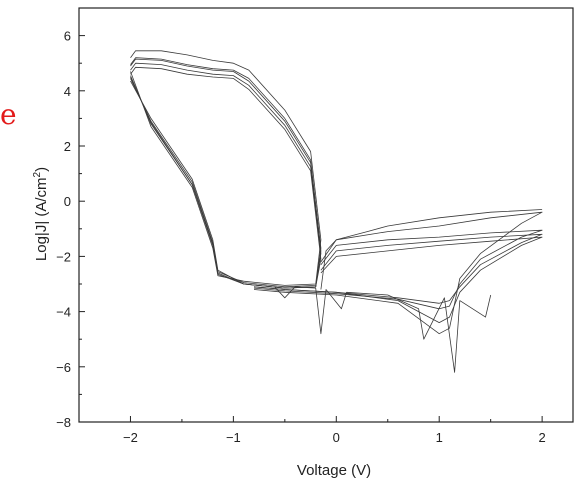  I want to click on y-axis-label-close: ), so click(41, 169).